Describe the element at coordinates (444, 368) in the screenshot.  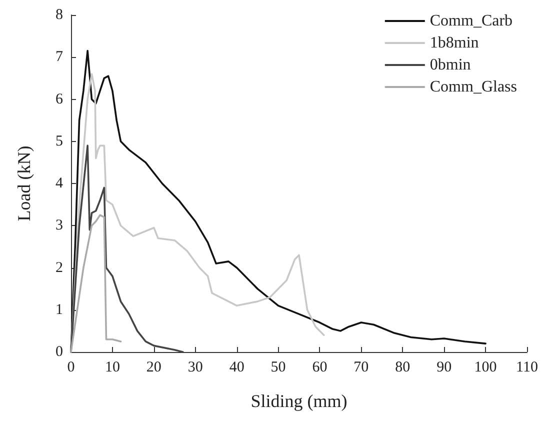
I see `x-tick-label: 90` at that location.